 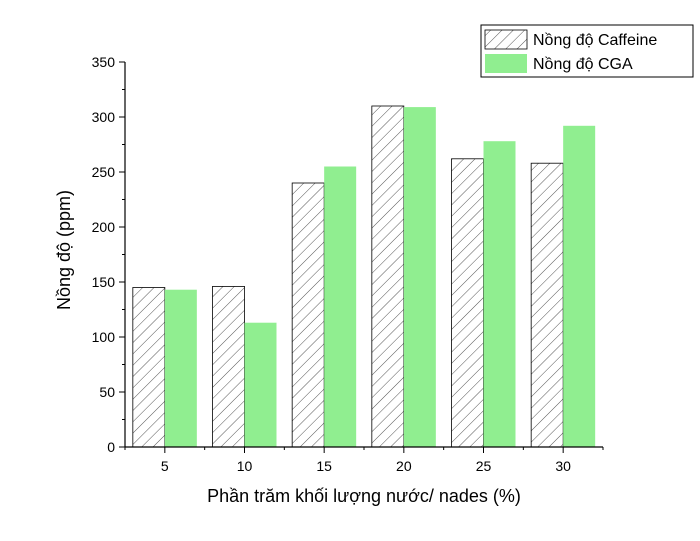 I want to click on y-tick-label-0: 0, so click(x=111, y=447).